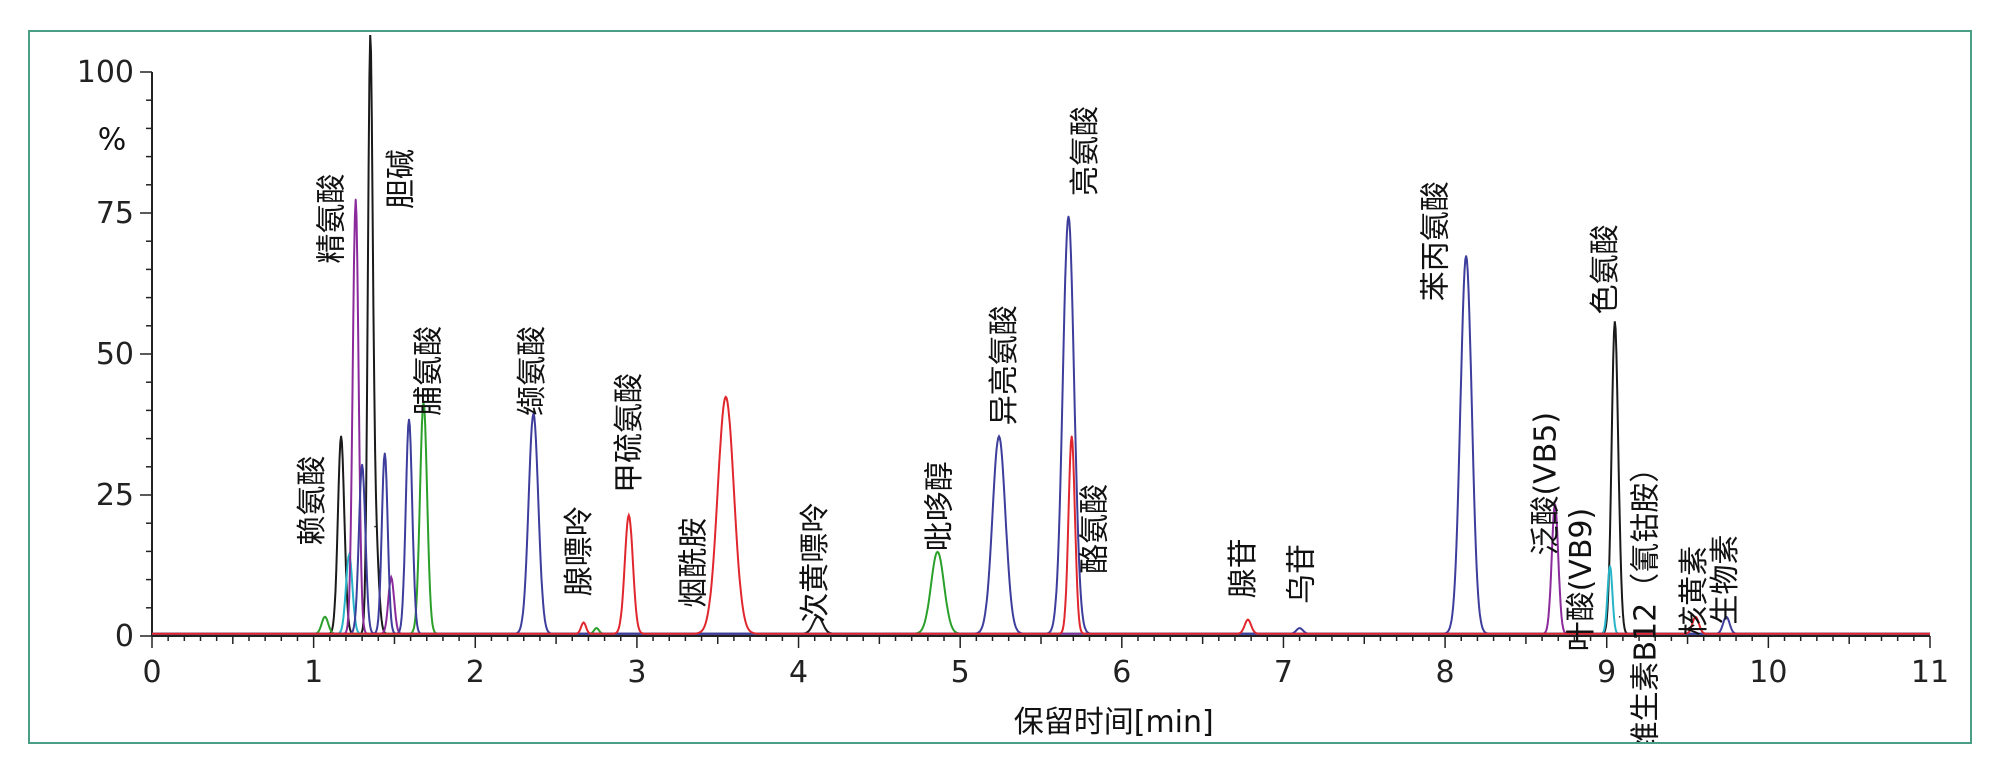  Describe the element at coordinates (1045, 663) in the screenshot. I see `x-ticks: 0 1 2 3 4 5 6 7 8 9 10 11` at that location.